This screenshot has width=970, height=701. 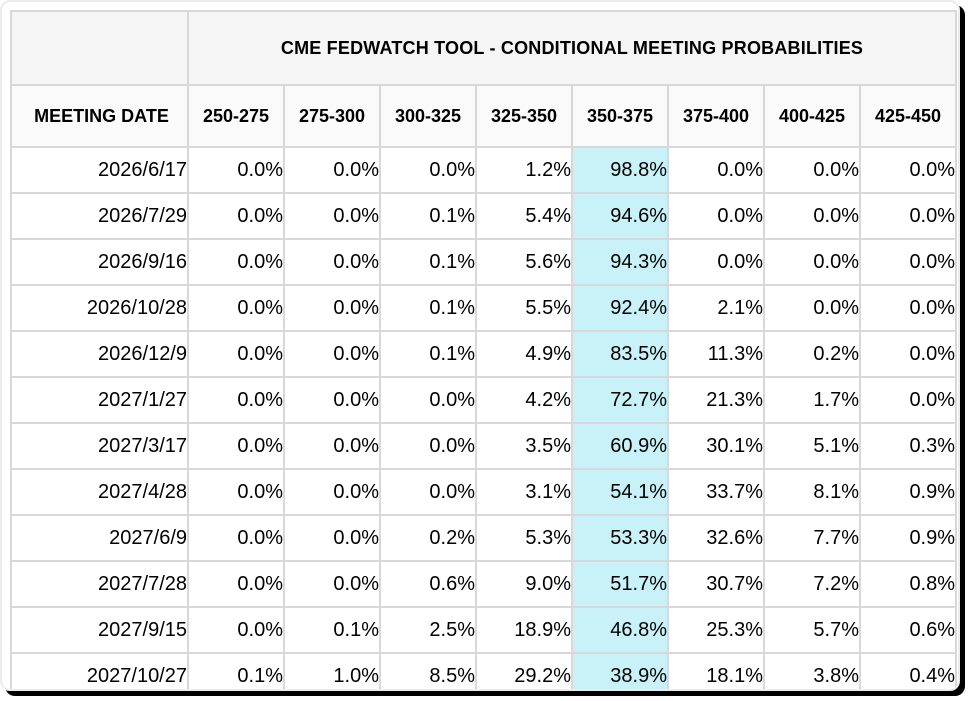 I want to click on probability-cell: 3.8%, so click(x=812, y=670).